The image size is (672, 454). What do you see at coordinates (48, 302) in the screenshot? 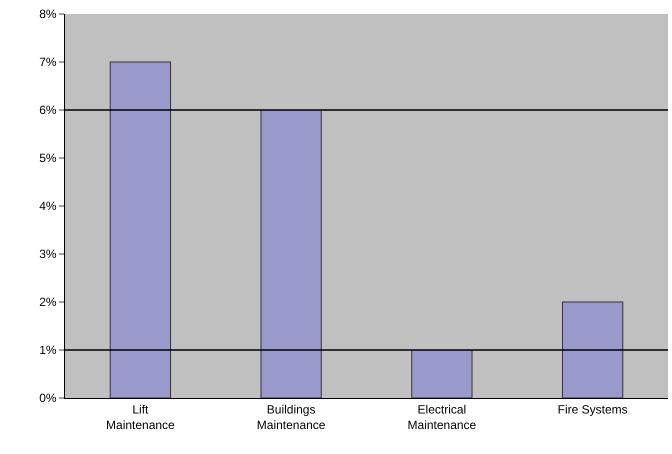
I see `y-tick-label: 2%` at bounding box center [48, 302].